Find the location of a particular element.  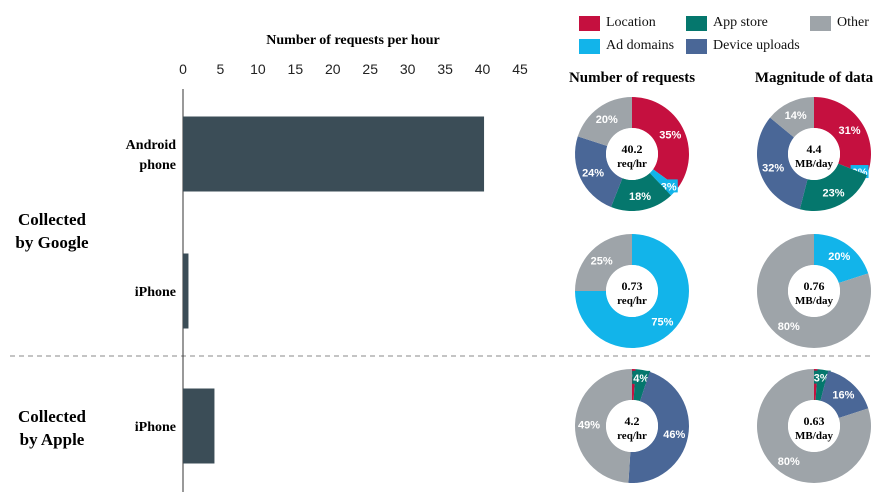

donut-slice-label: 31% is located at coordinates (850, 131).